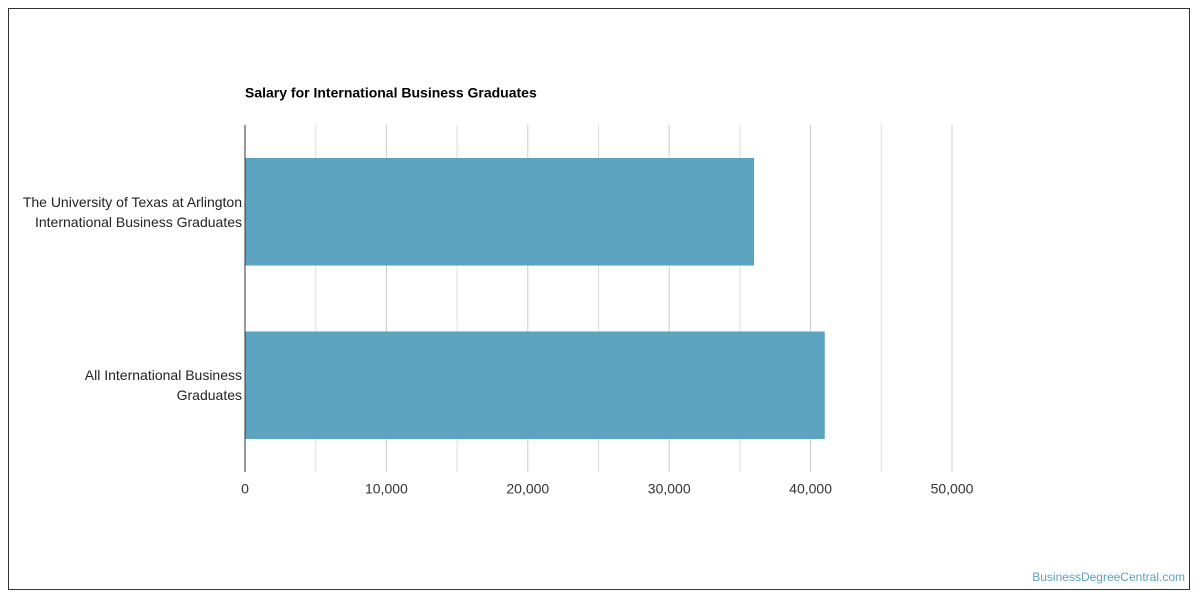  Describe the element at coordinates (527, 489) in the screenshot. I see `x-tick-label: 20,000` at that location.